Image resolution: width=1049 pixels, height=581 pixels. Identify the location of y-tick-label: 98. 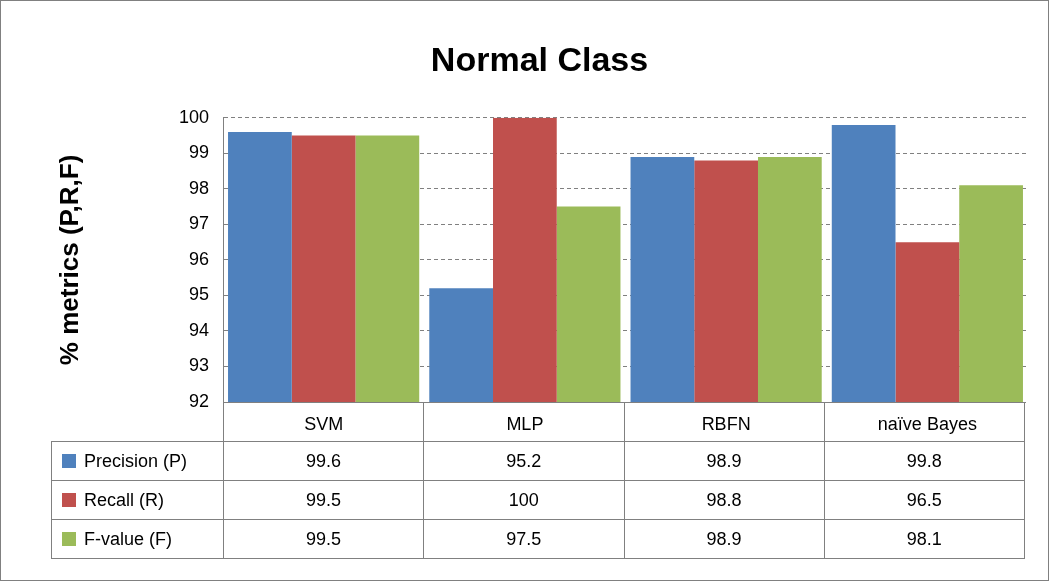
(198, 187).